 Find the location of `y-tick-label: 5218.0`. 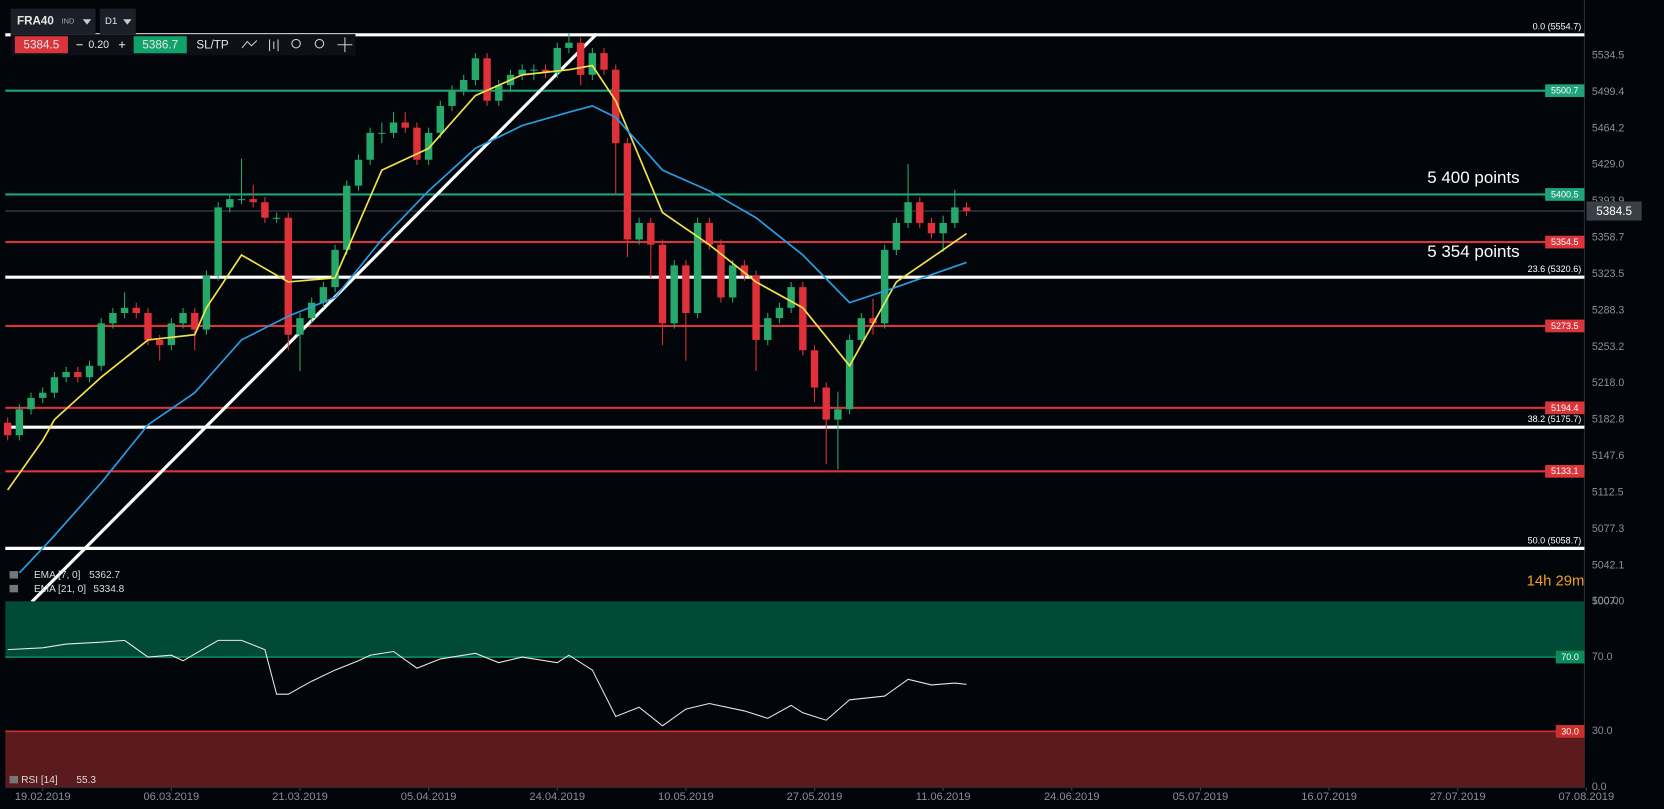

y-tick-label: 5218.0 is located at coordinates (1608, 383).